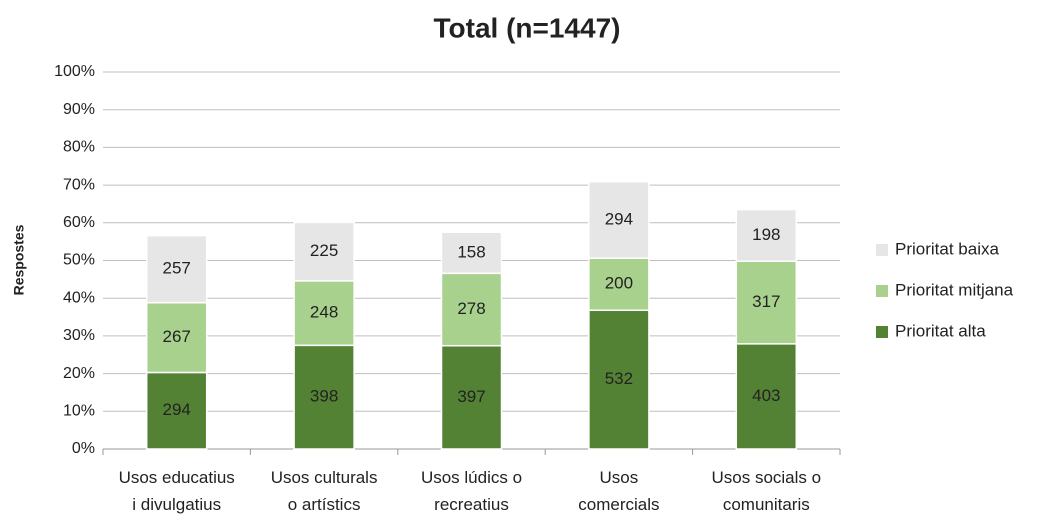  I want to click on x-tick-label: Usos socials o comunitaris, so click(766, 491).